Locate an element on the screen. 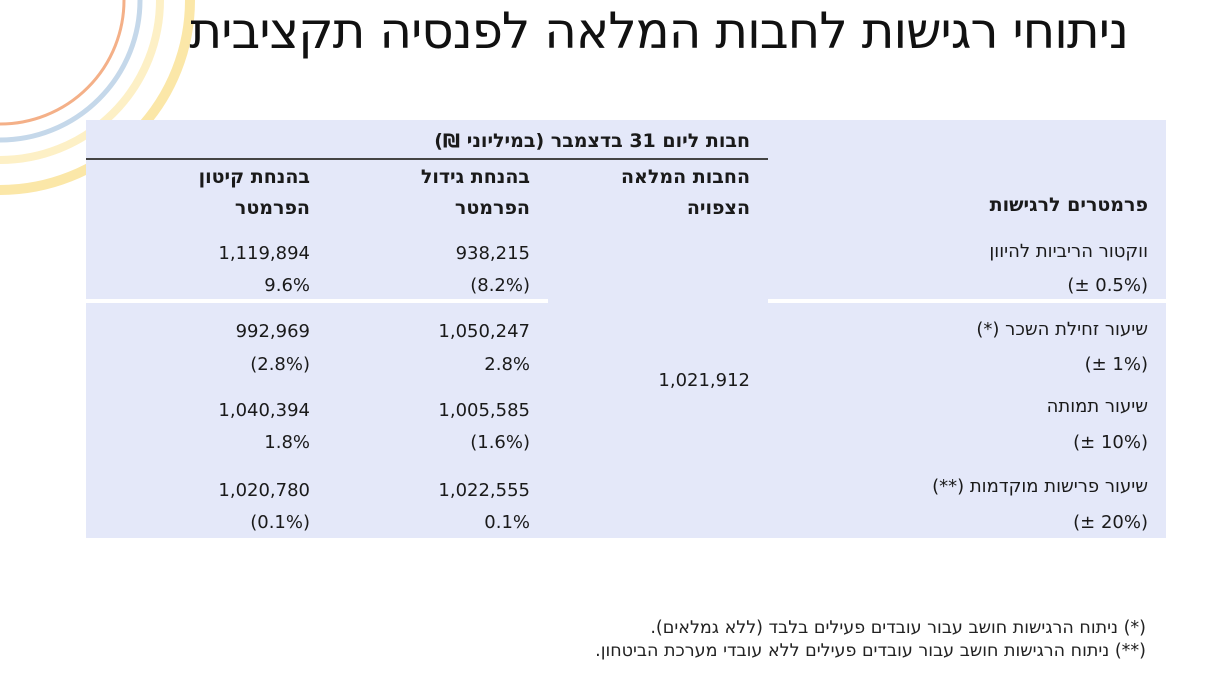 The height and width of the screenshot is (694, 1224). parameter-range: (± 0.5%) is located at coordinates (1107, 285).